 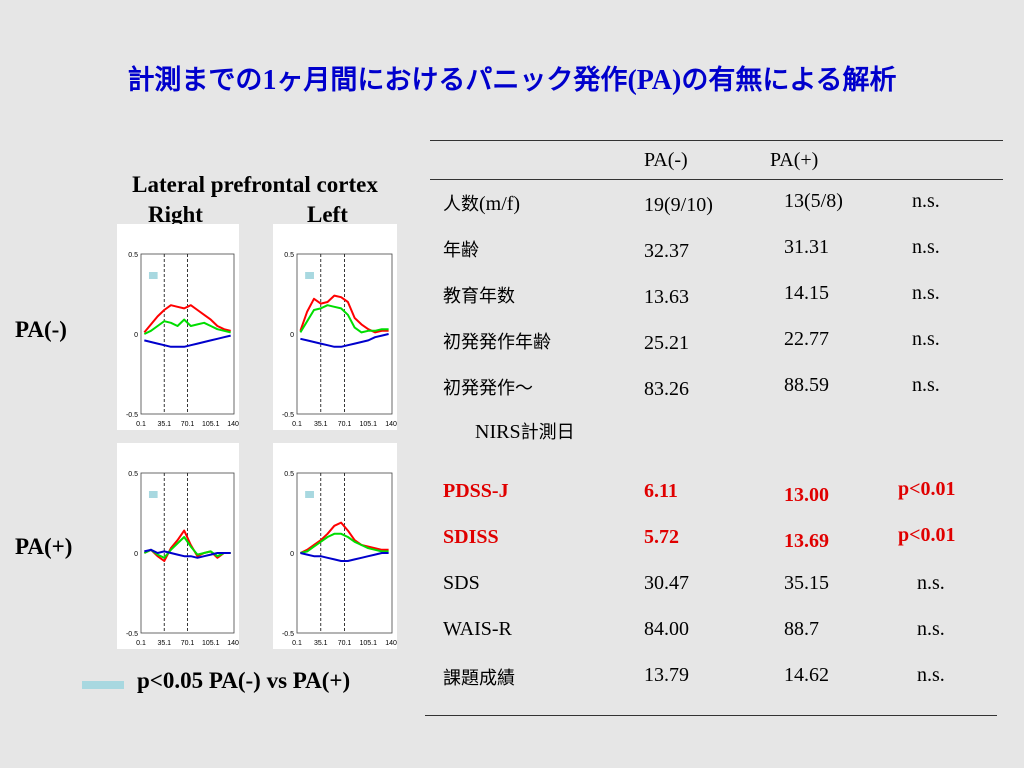 I want to click on row-label-text: 課題成績, so click(x=479, y=678).